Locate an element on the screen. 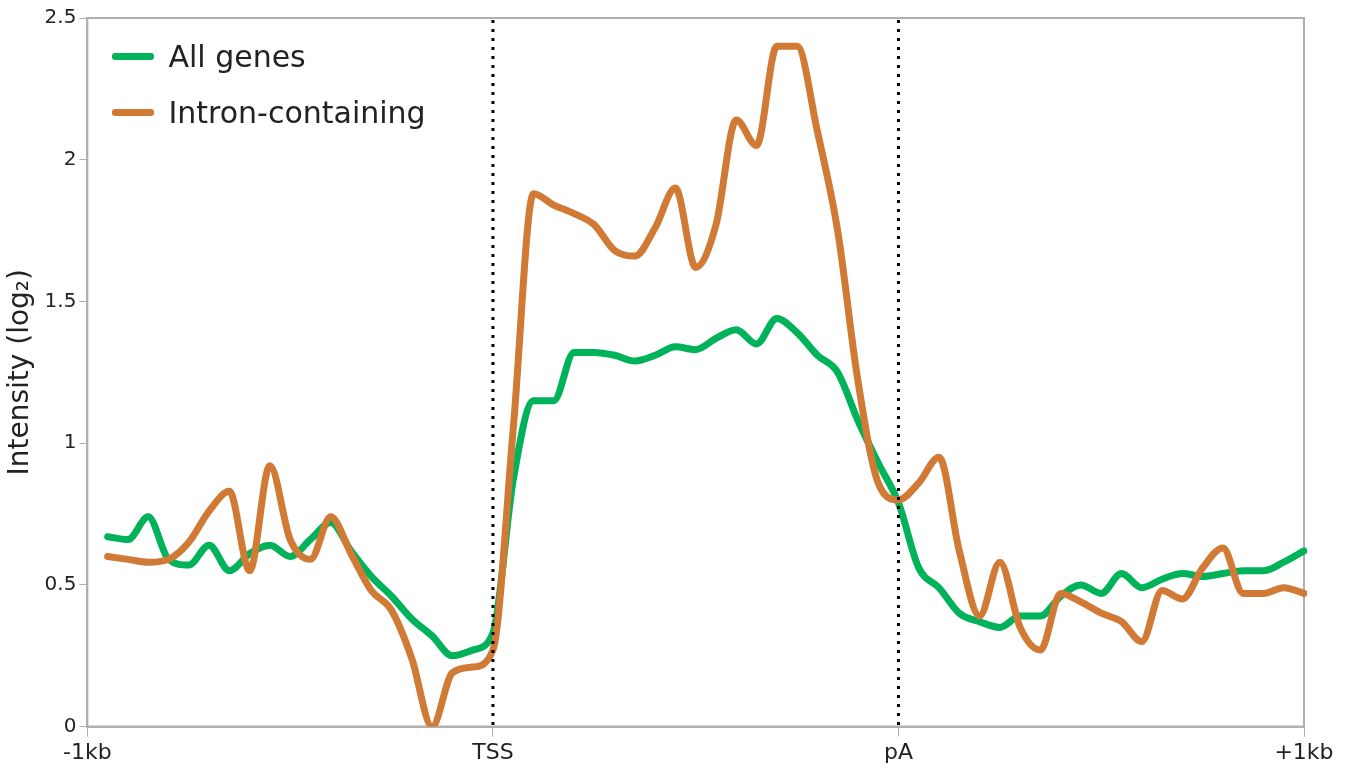  y-tick-label: 1.5 is located at coordinates (60, 299).